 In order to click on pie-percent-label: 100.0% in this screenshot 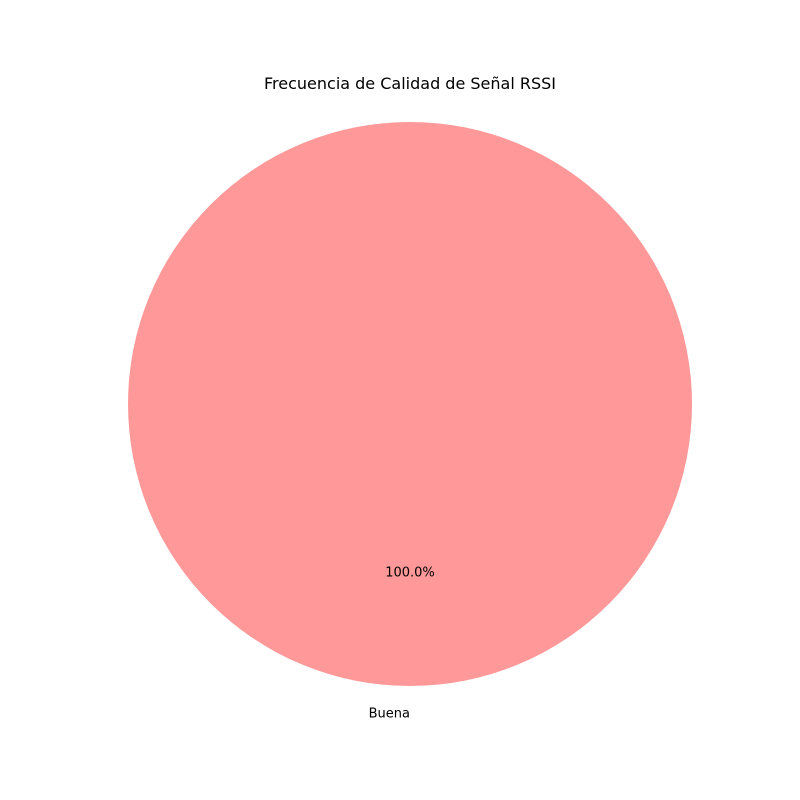, I will do `click(410, 573)`.